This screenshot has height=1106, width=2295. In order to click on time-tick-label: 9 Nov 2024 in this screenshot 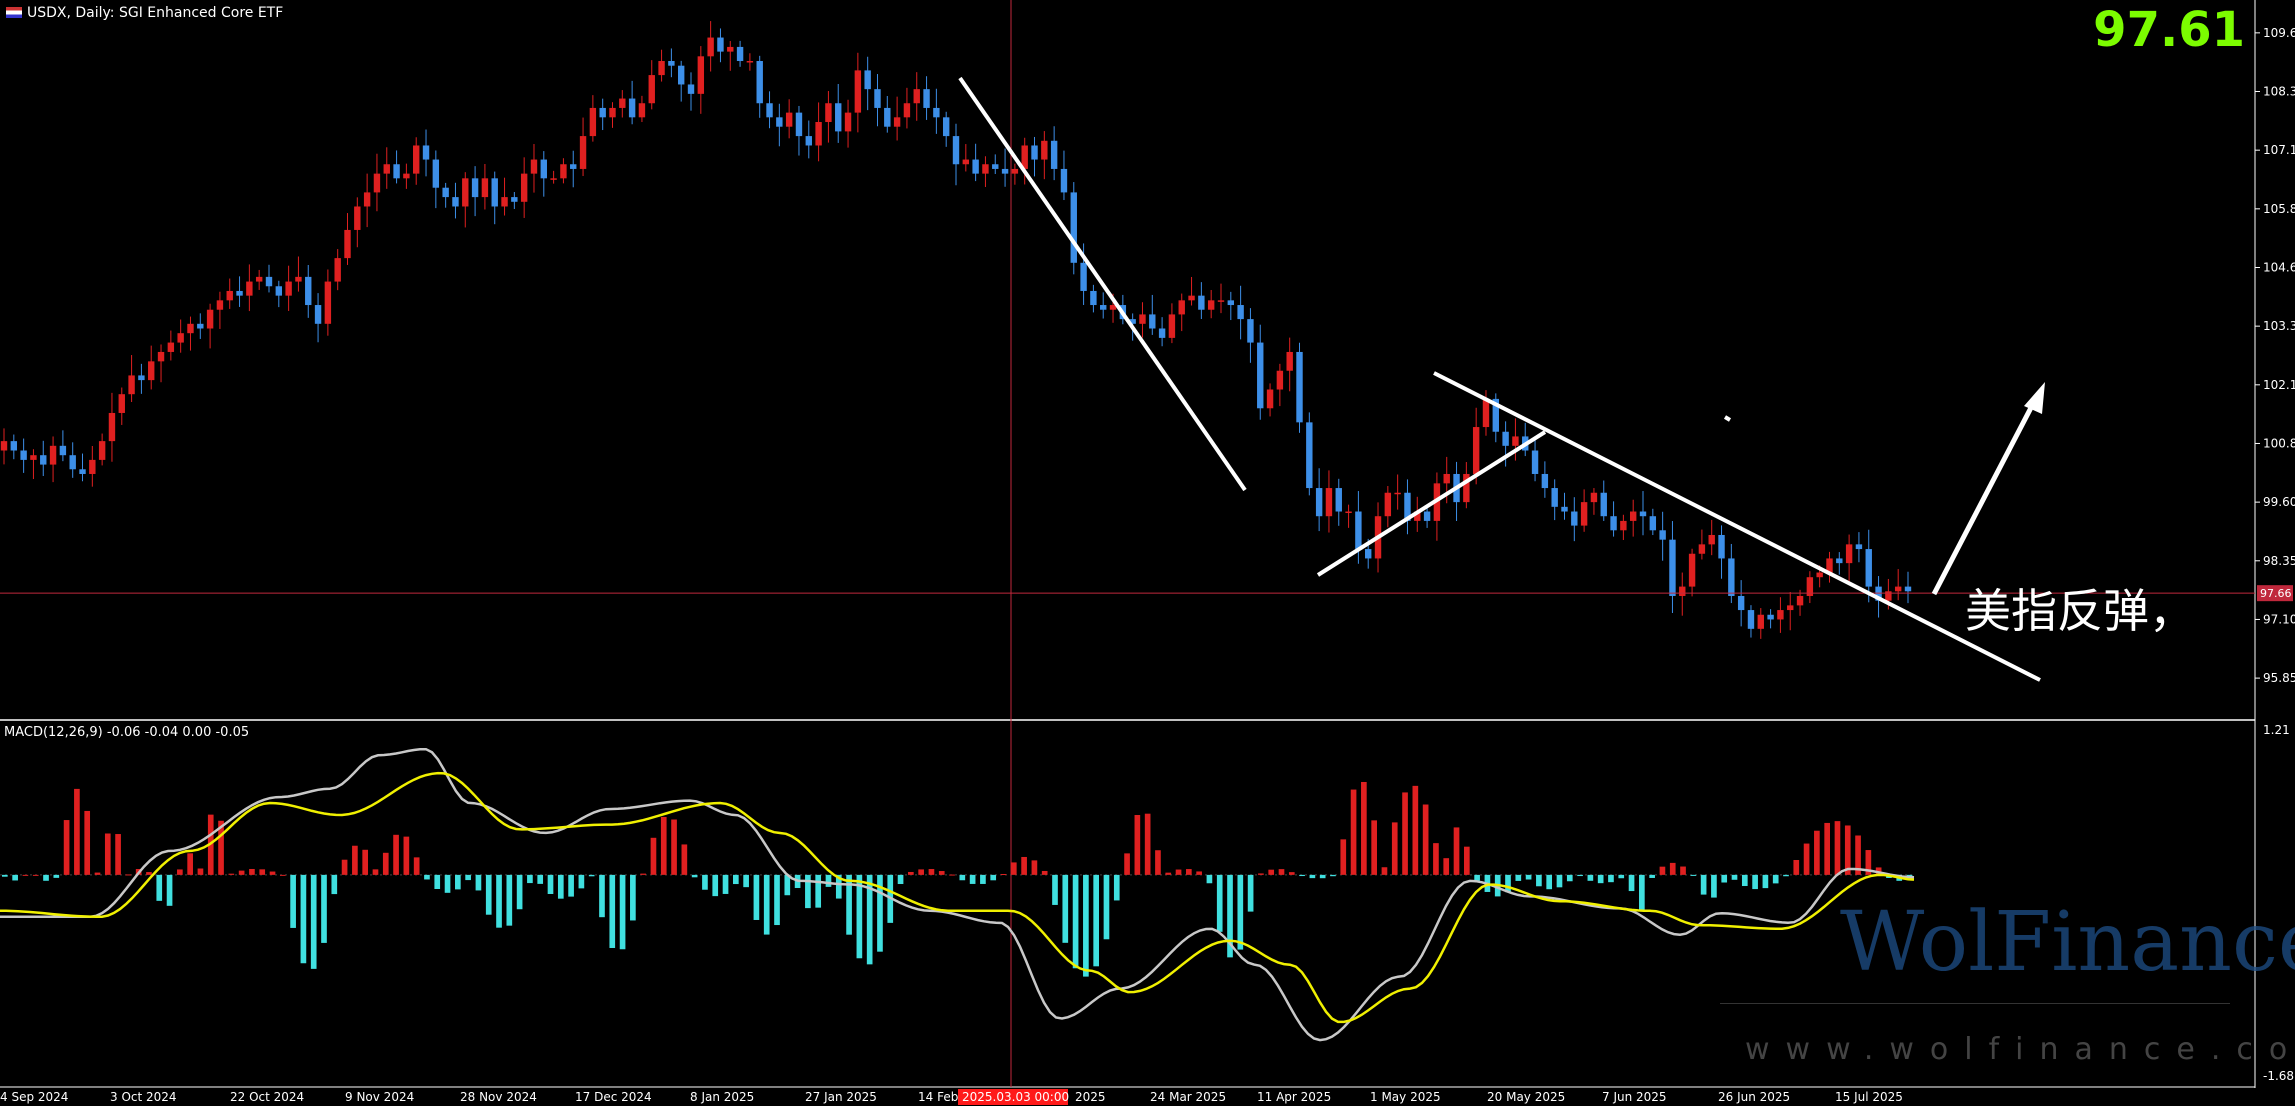, I will do `click(379, 1097)`.